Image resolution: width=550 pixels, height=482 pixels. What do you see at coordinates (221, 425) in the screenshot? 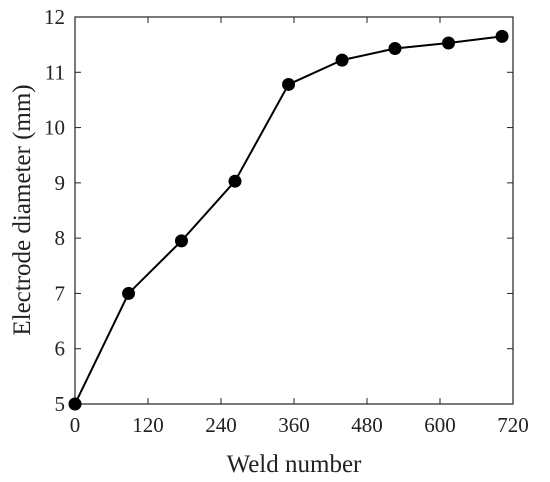
I see `x-tick-label: 240` at bounding box center [221, 425].